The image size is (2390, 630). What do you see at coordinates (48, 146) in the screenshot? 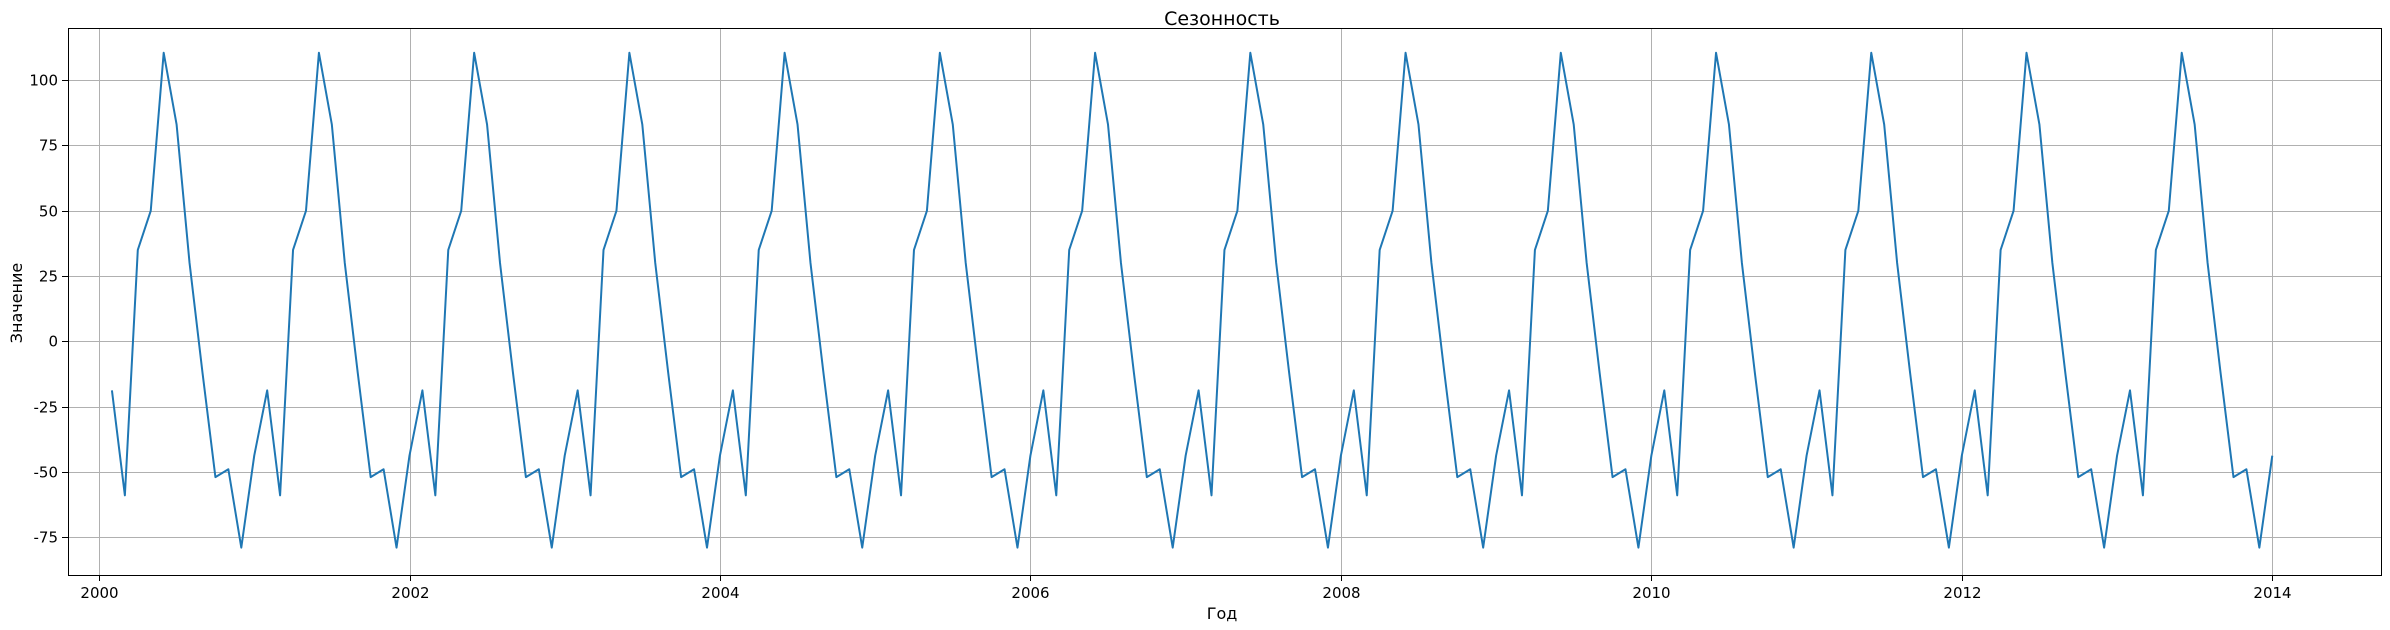
I see `y-tick-label: 75` at bounding box center [48, 146].